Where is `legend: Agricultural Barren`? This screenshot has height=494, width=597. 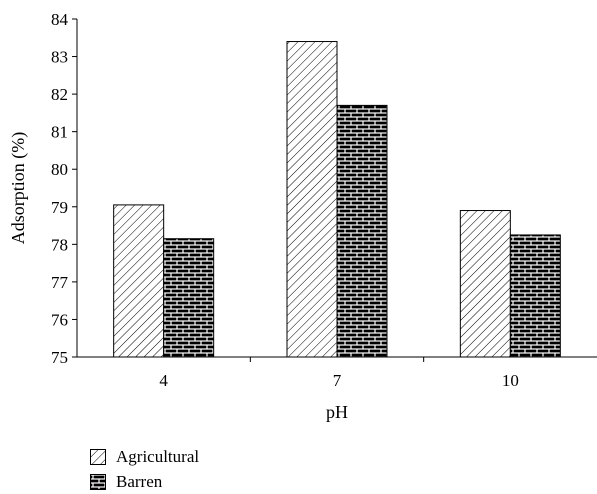
legend: Agricultural Barren is located at coordinates (144, 469).